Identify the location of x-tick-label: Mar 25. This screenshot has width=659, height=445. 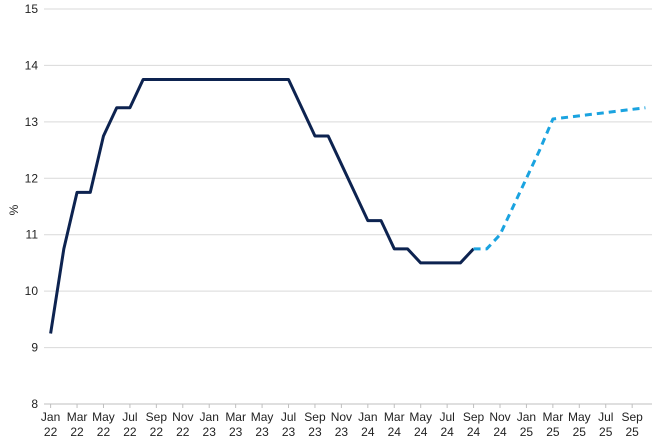
(553, 424).